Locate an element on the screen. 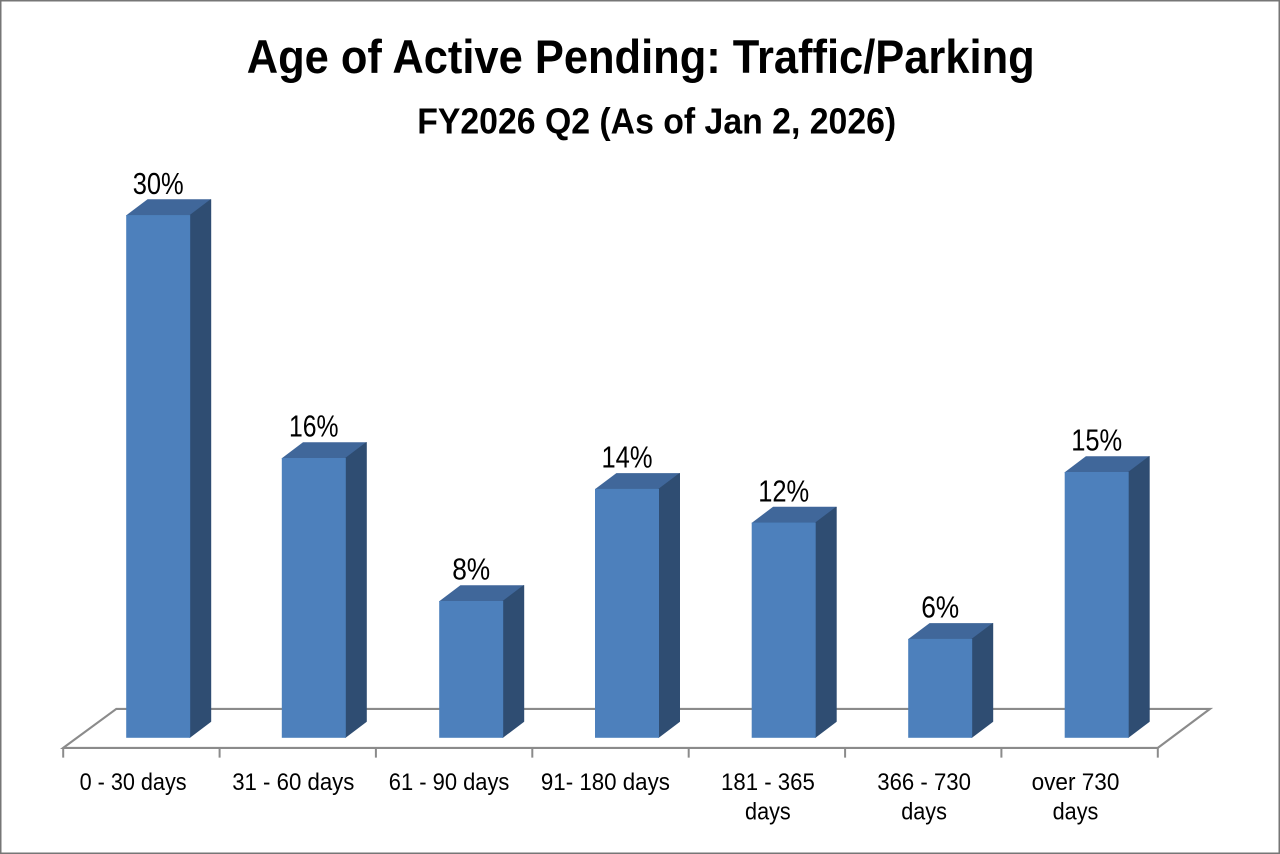 Image resolution: width=1280 pixels, height=854 pixels. svg-text: 181 - 365 is located at coordinates (768, 782).